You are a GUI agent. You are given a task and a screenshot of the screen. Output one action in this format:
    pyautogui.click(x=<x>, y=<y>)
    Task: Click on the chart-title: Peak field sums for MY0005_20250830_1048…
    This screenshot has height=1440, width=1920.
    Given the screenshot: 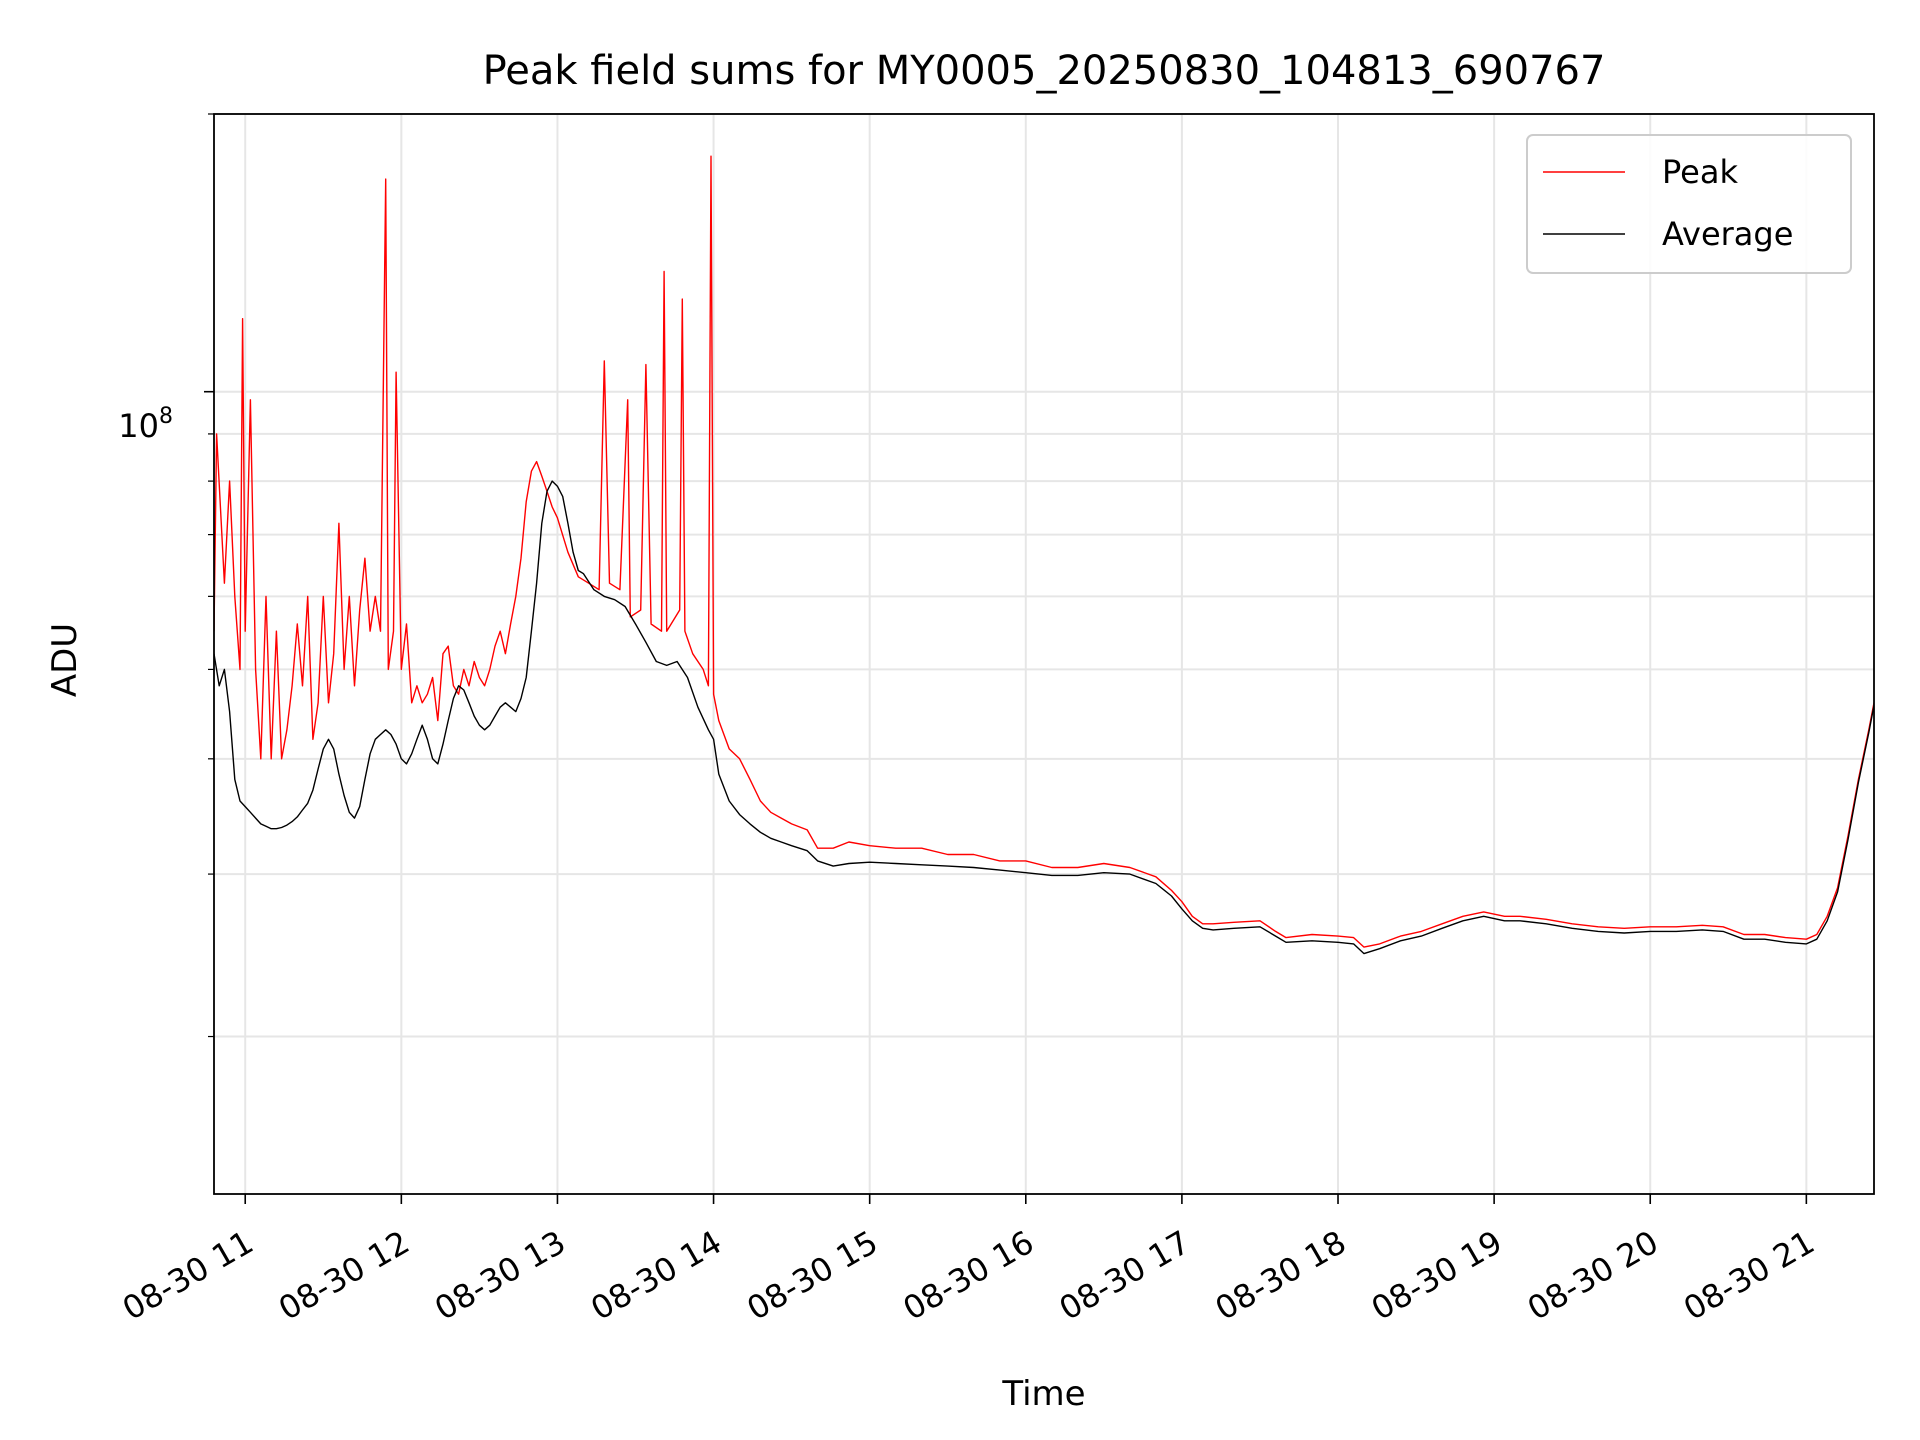 What is the action you would take?
    pyautogui.click(x=1044, y=71)
    